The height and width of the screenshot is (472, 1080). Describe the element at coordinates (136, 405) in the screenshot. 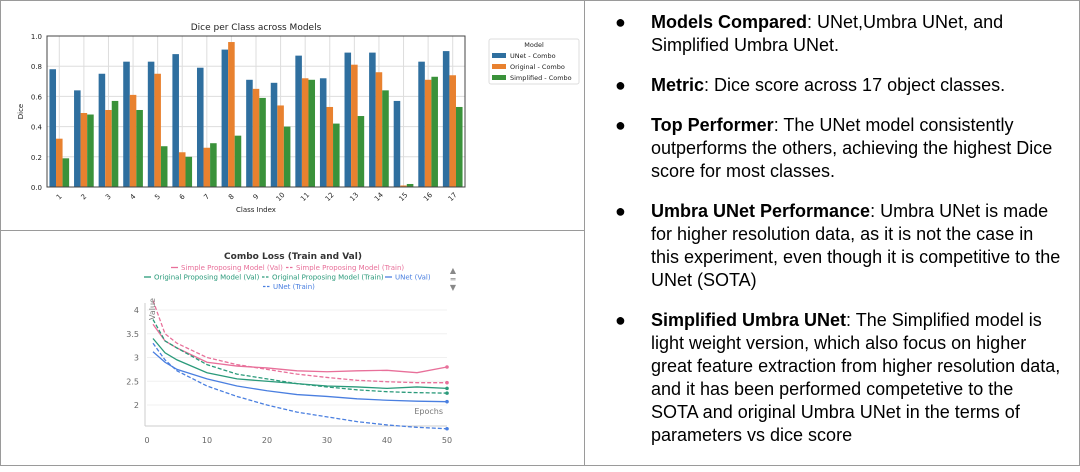

I see `y-tick-label: 2` at that location.